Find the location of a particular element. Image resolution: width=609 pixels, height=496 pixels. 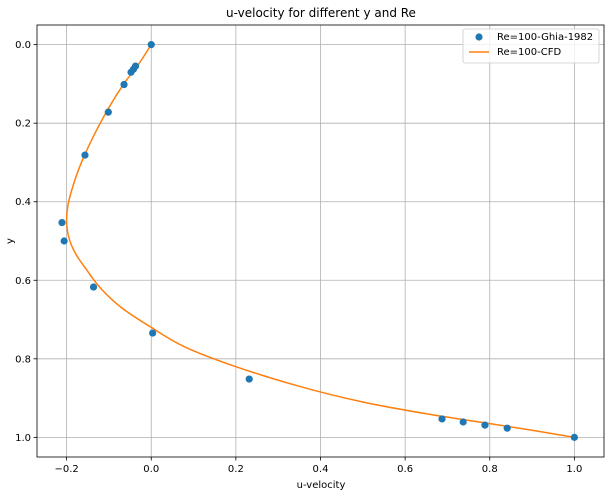

legend-box is located at coordinates (531, 46).